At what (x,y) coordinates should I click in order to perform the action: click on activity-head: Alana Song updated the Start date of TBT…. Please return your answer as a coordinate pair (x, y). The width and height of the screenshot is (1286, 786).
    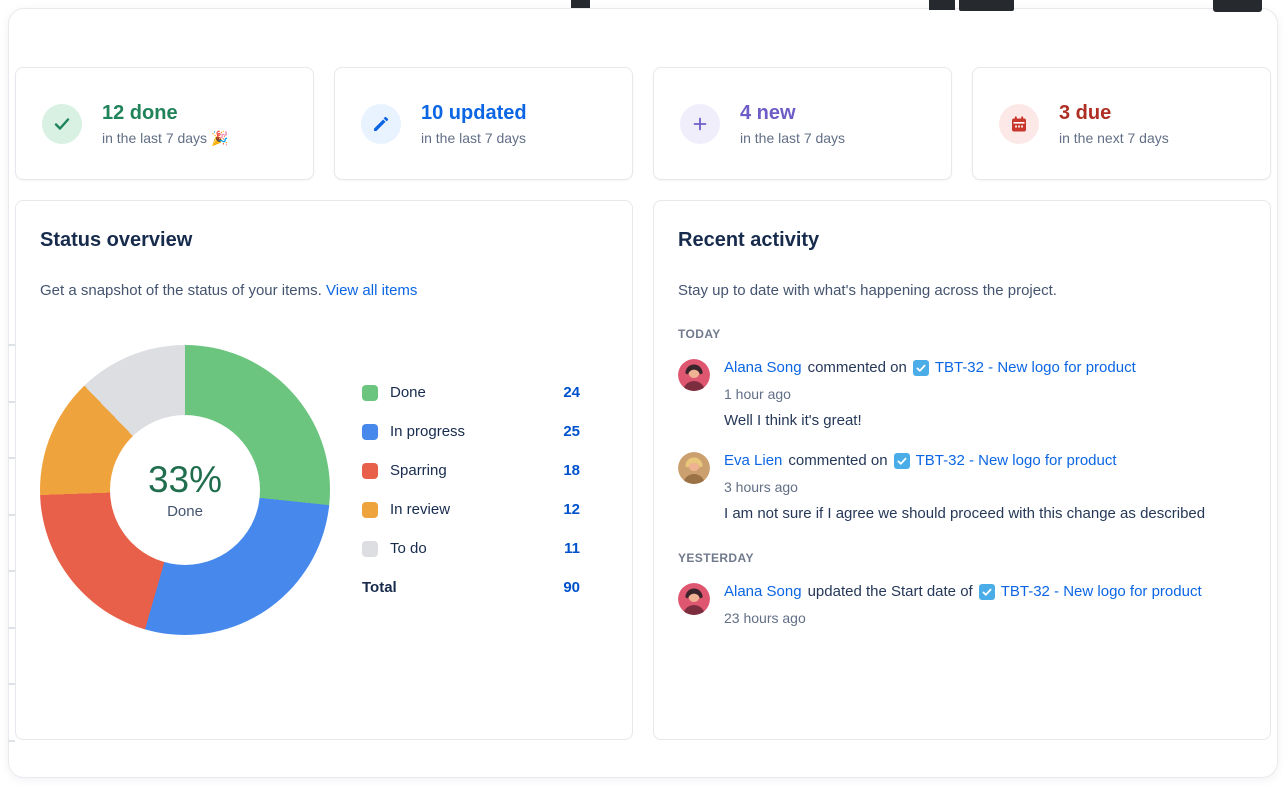
    Looking at the image, I should click on (985, 592).